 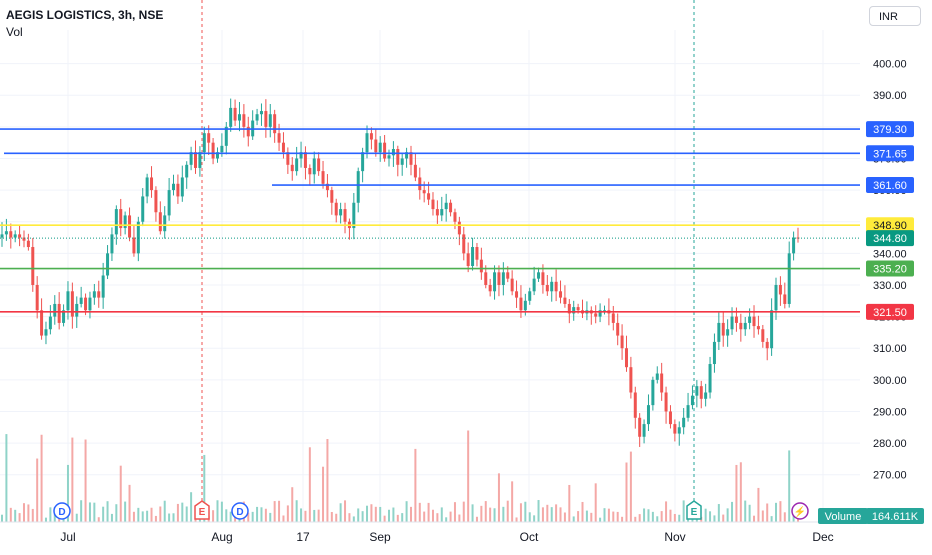 What do you see at coordinates (303, 537) in the screenshot?
I see `x-tick-label: 17` at bounding box center [303, 537].